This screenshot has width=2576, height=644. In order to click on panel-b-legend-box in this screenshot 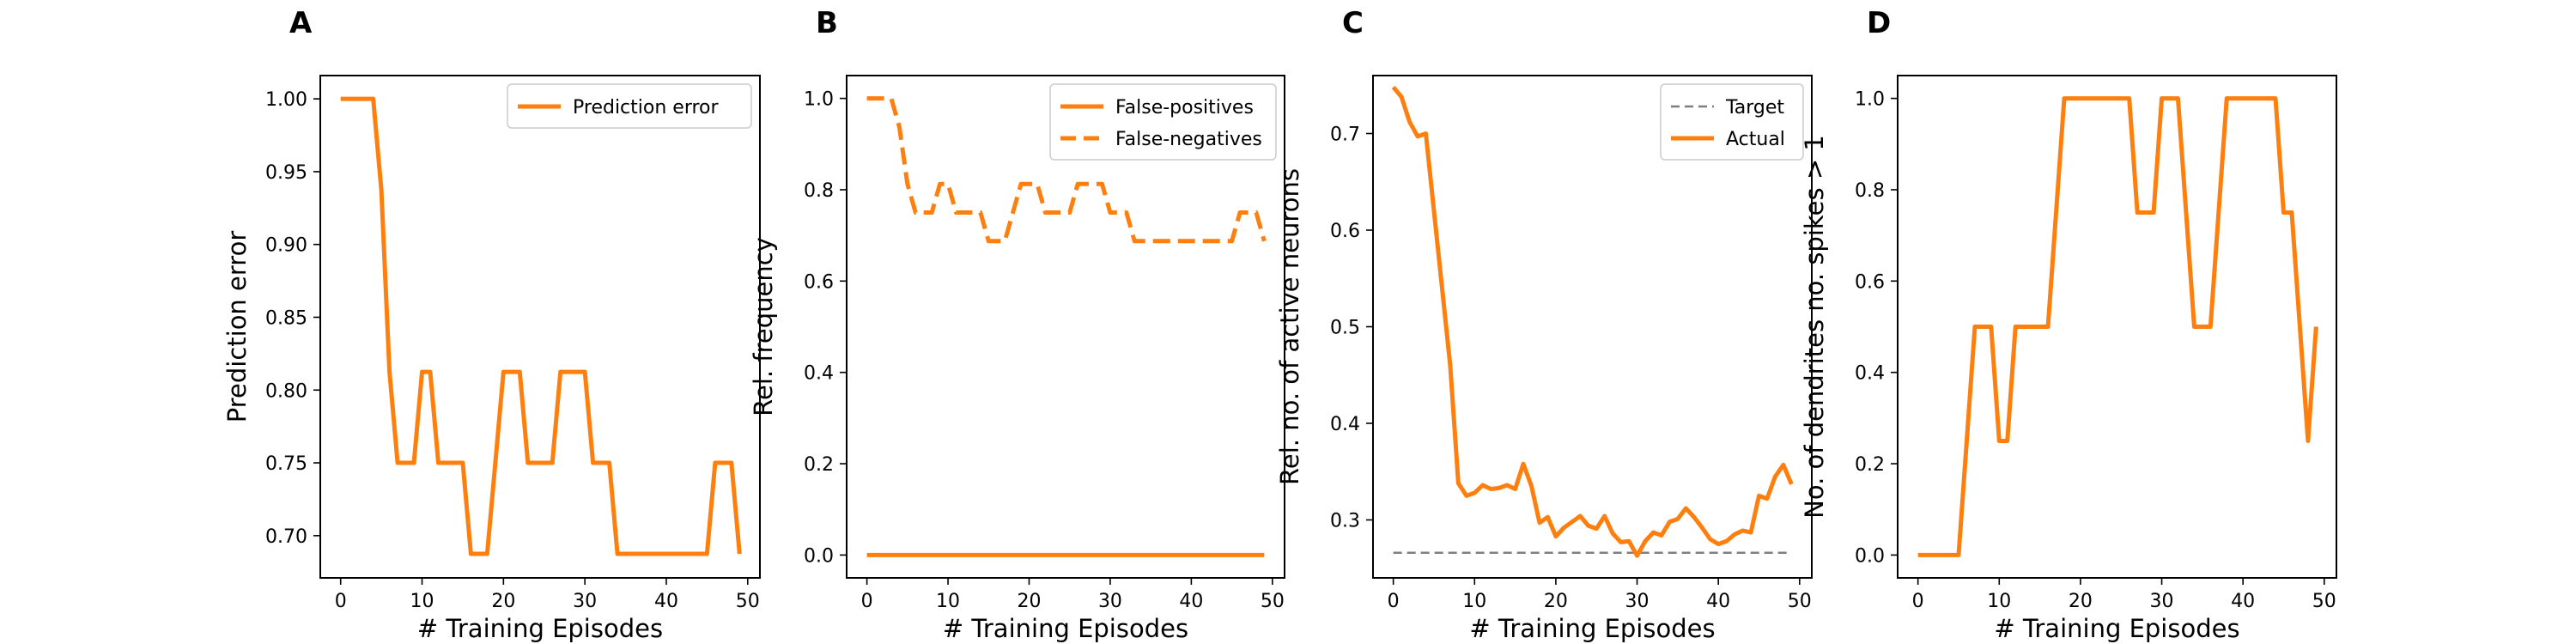, I will do `click(1163, 122)`.